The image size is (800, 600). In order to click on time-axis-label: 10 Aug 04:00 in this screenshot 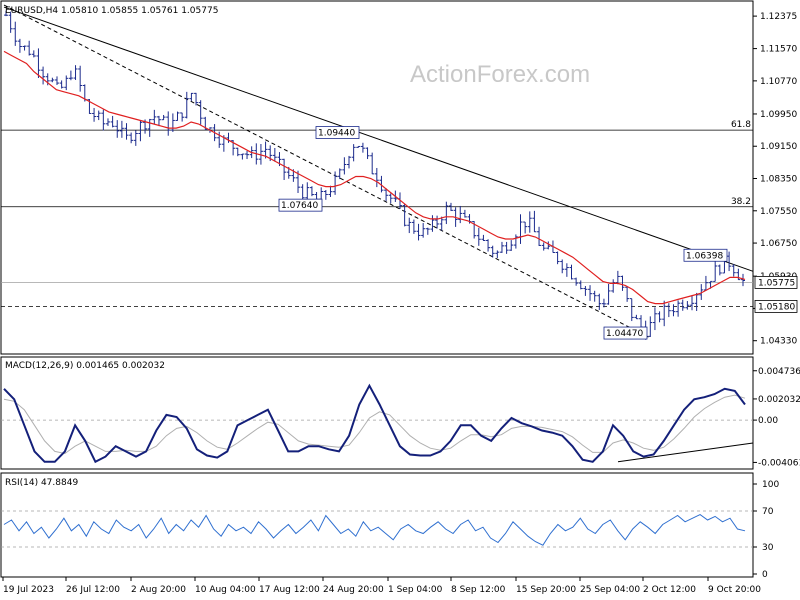, I will do `click(225, 590)`.